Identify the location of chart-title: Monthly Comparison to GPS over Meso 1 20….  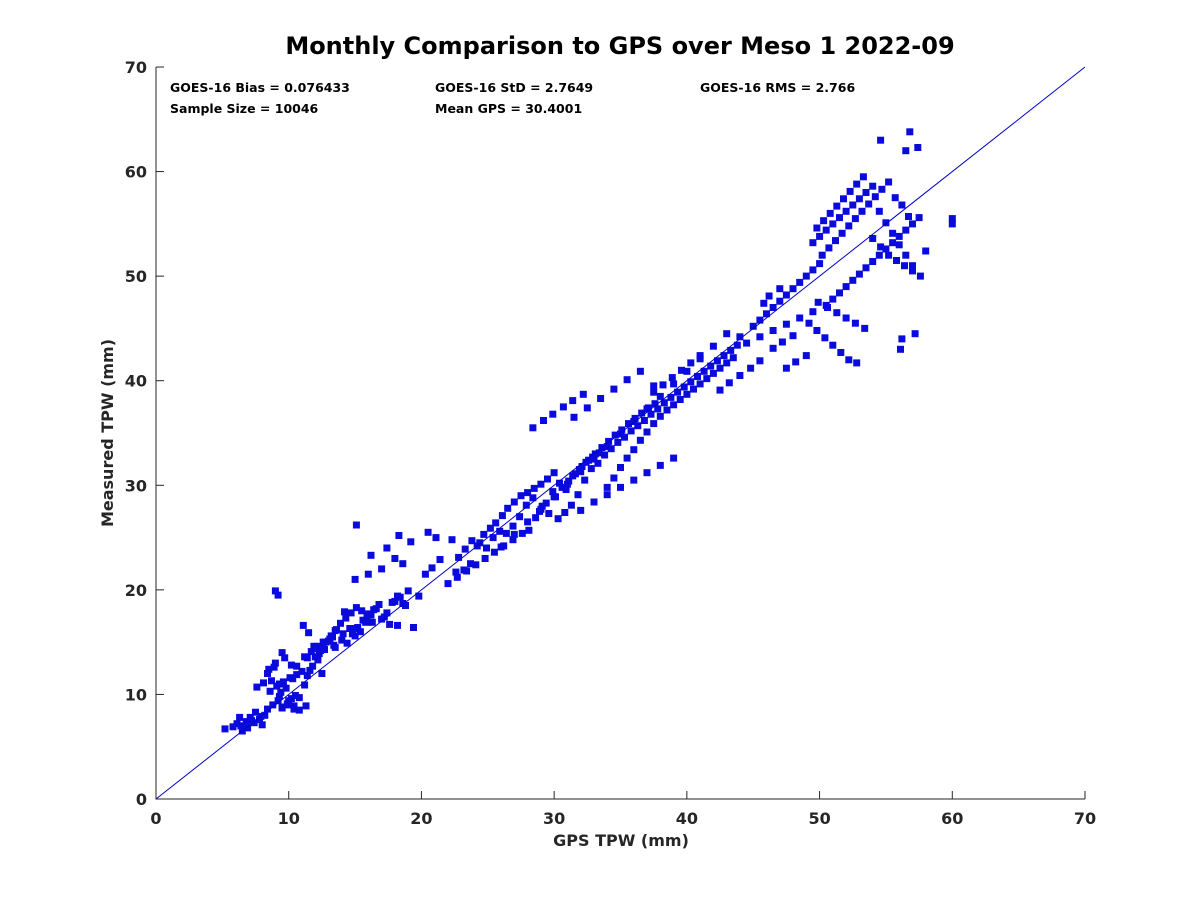
(619, 46).